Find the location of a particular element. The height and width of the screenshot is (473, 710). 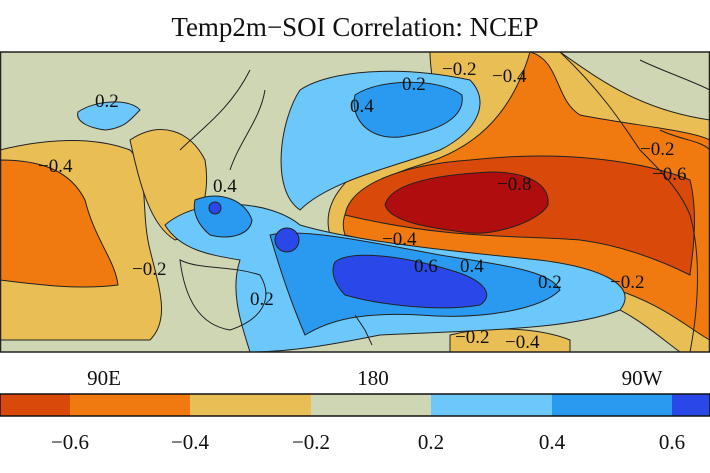

field-indian-blue is located at coordinates (109, 116).